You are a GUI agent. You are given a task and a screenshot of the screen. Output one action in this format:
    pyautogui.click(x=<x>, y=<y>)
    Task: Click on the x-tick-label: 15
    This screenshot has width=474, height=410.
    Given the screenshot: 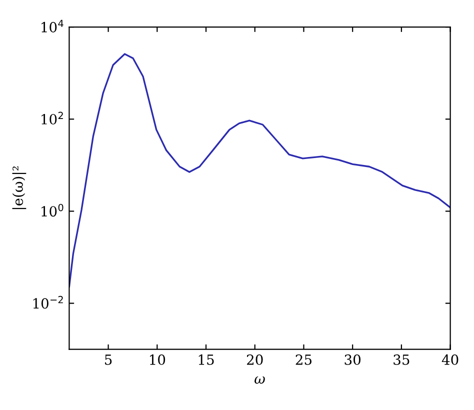 What is the action you would take?
    pyautogui.click(x=206, y=359)
    